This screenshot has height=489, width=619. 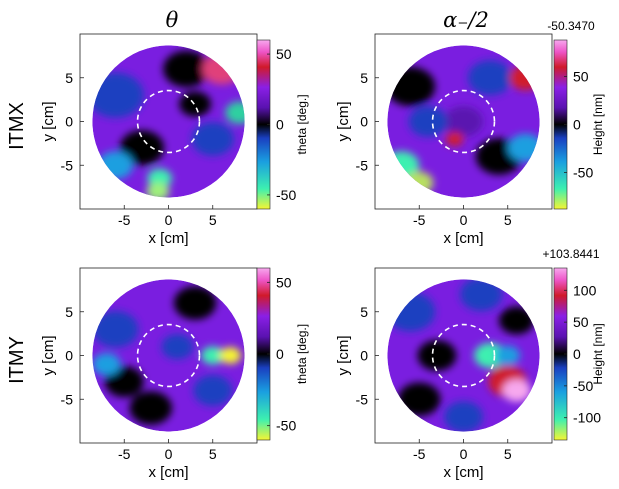 I want to click on colorbar-tick-label: 100, so click(x=585, y=290).